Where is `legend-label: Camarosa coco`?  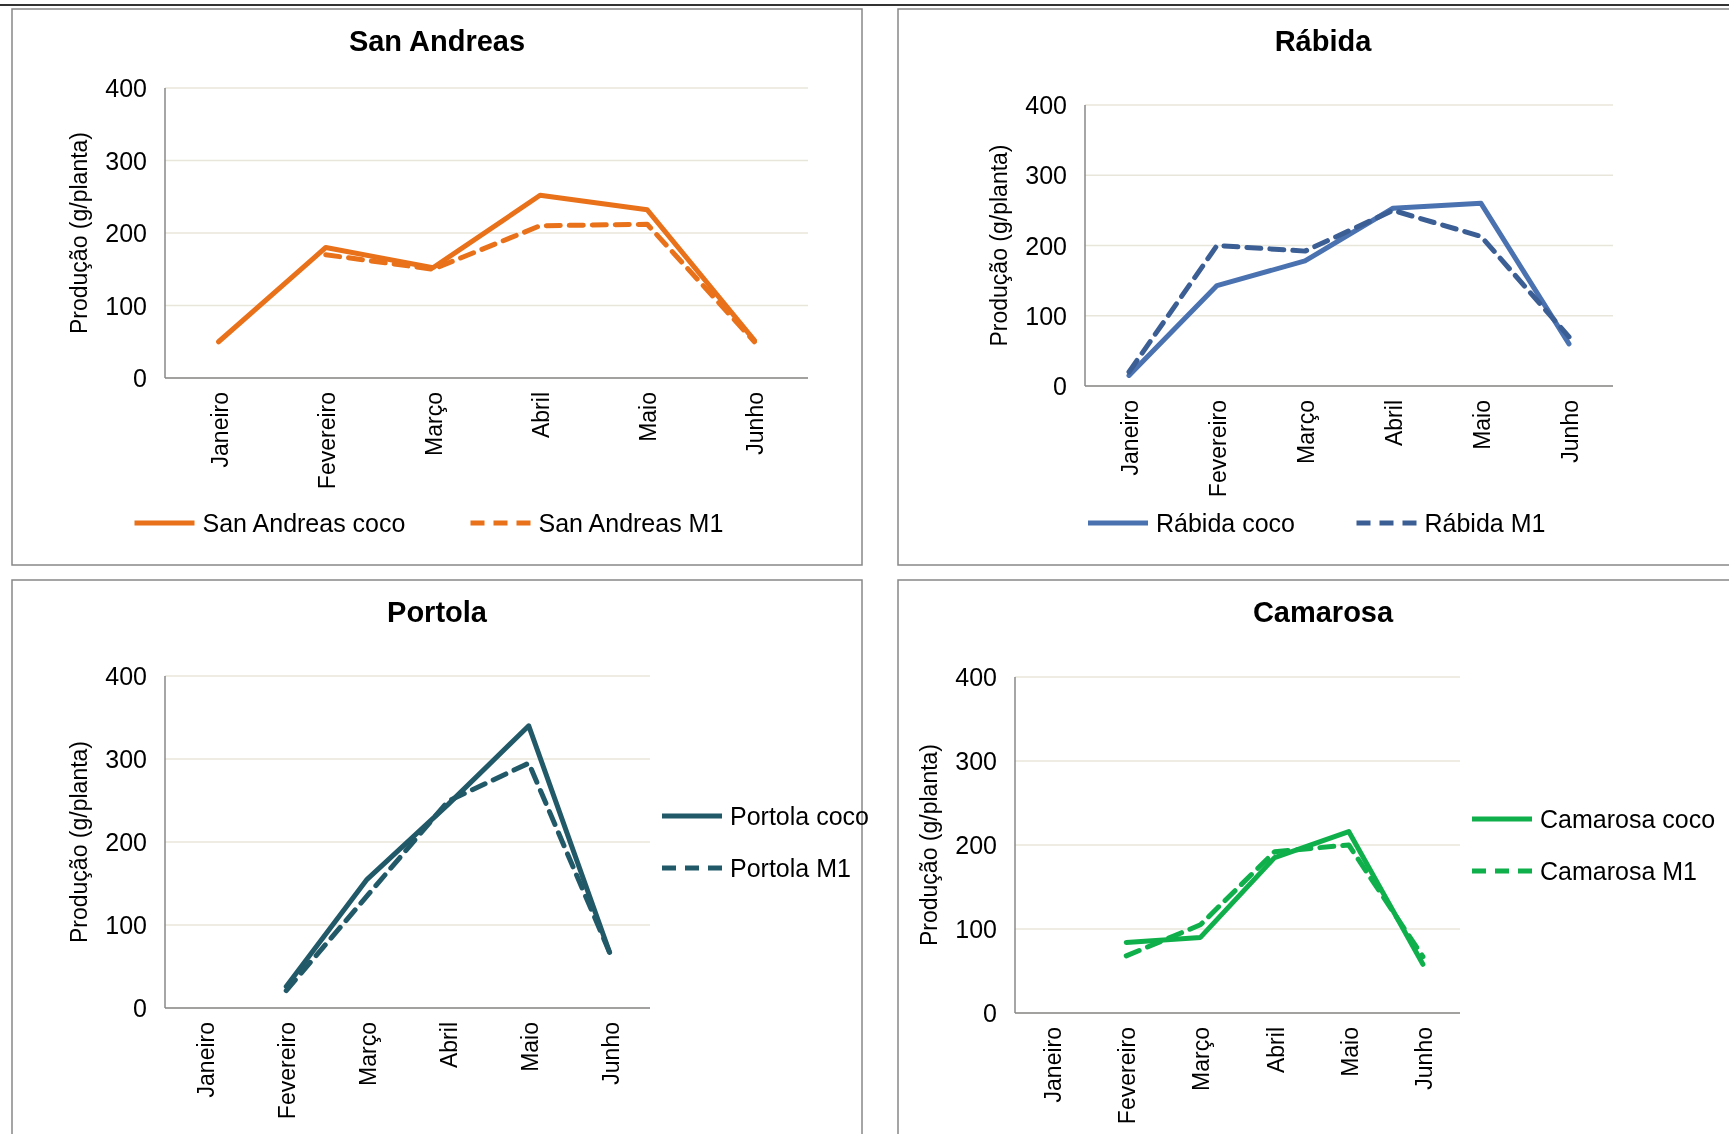 legend-label: Camarosa coco is located at coordinates (1628, 819).